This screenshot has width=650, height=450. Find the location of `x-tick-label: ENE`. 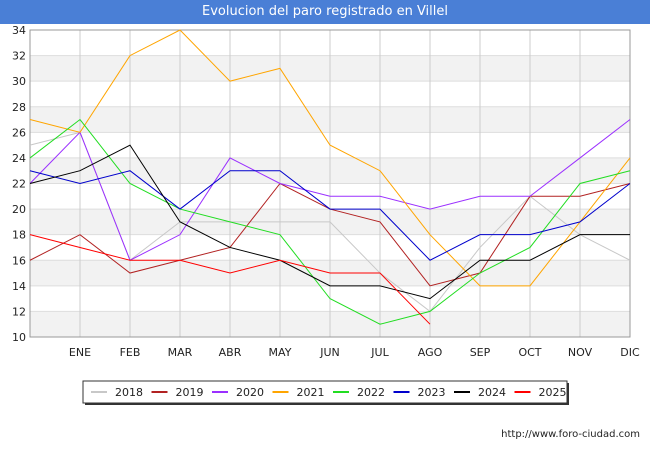

x-tick-label: ENE is located at coordinates (80, 352).